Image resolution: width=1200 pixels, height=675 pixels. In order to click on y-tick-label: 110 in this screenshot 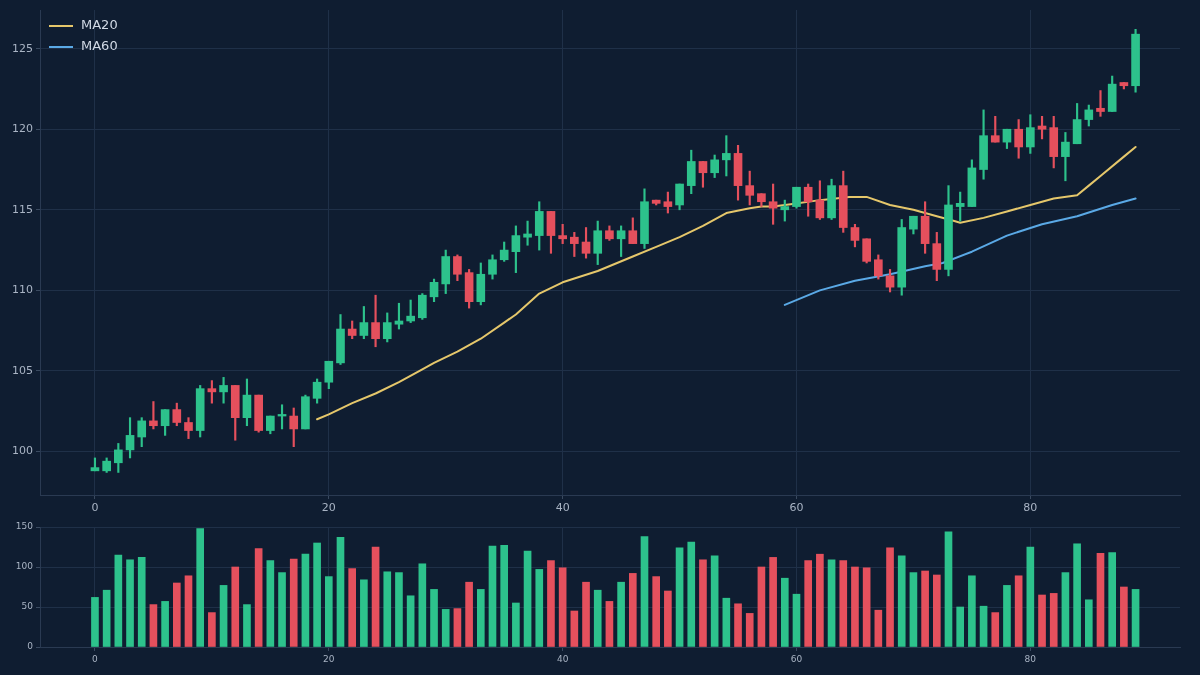, I will do `click(22, 290)`.